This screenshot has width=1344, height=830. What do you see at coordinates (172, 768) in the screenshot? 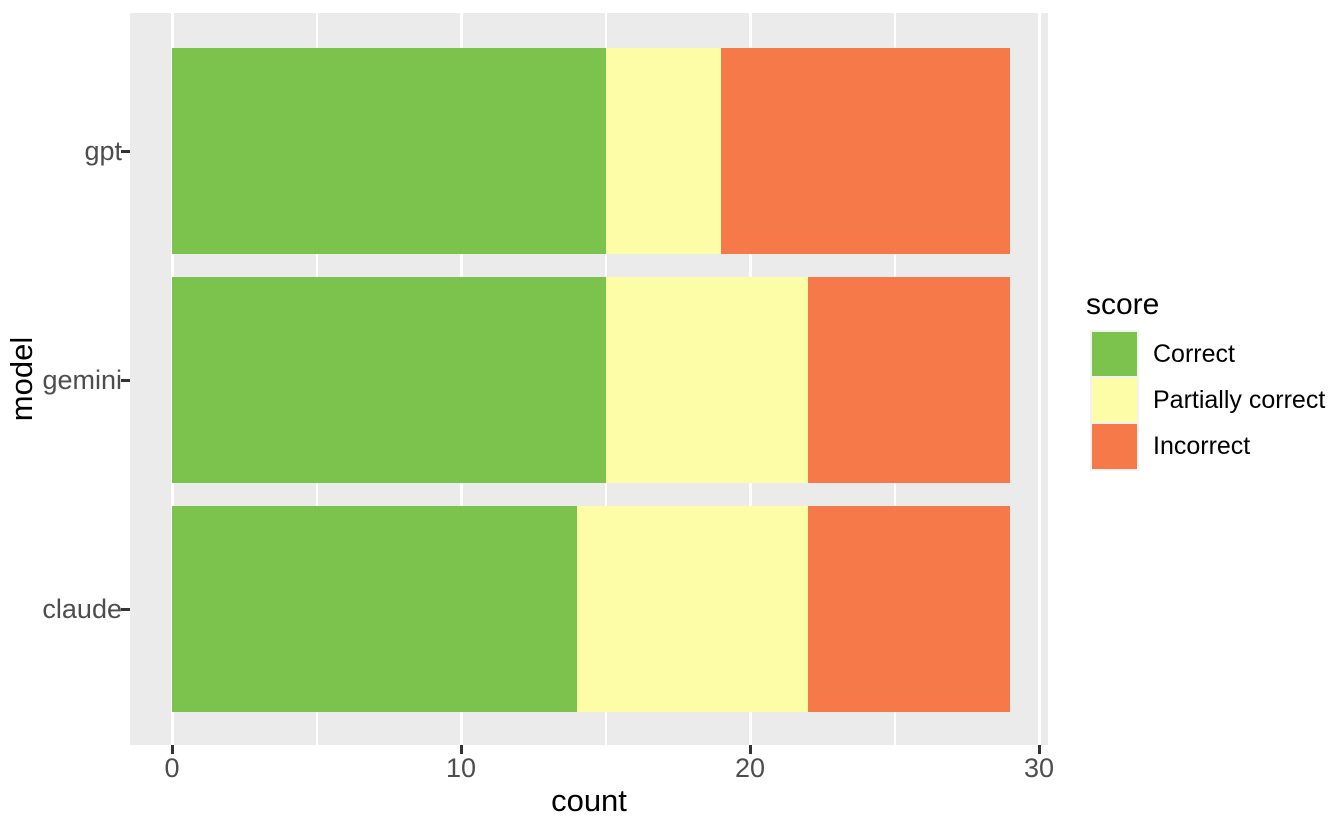
I see `x-tick-label: 0` at bounding box center [172, 768].